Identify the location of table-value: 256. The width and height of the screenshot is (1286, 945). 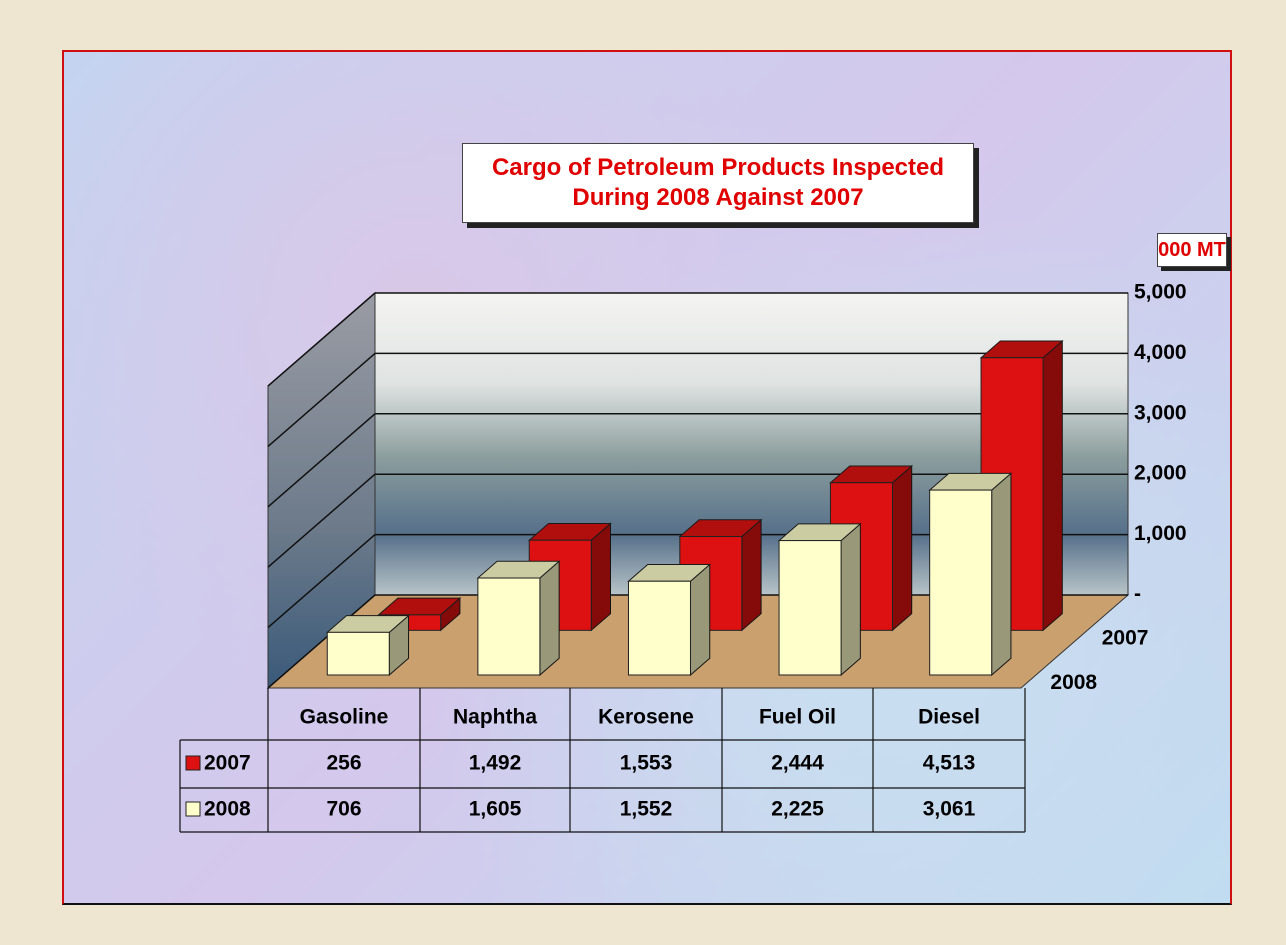
(343, 763).